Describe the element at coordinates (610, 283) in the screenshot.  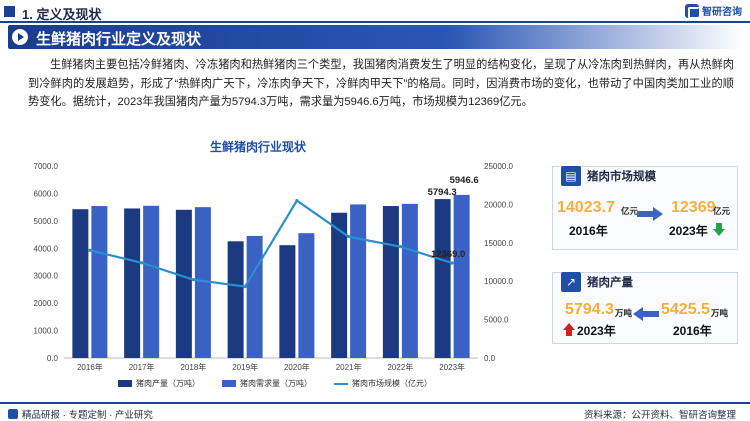
I see `production-card-title: 猪肉产量` at that location.